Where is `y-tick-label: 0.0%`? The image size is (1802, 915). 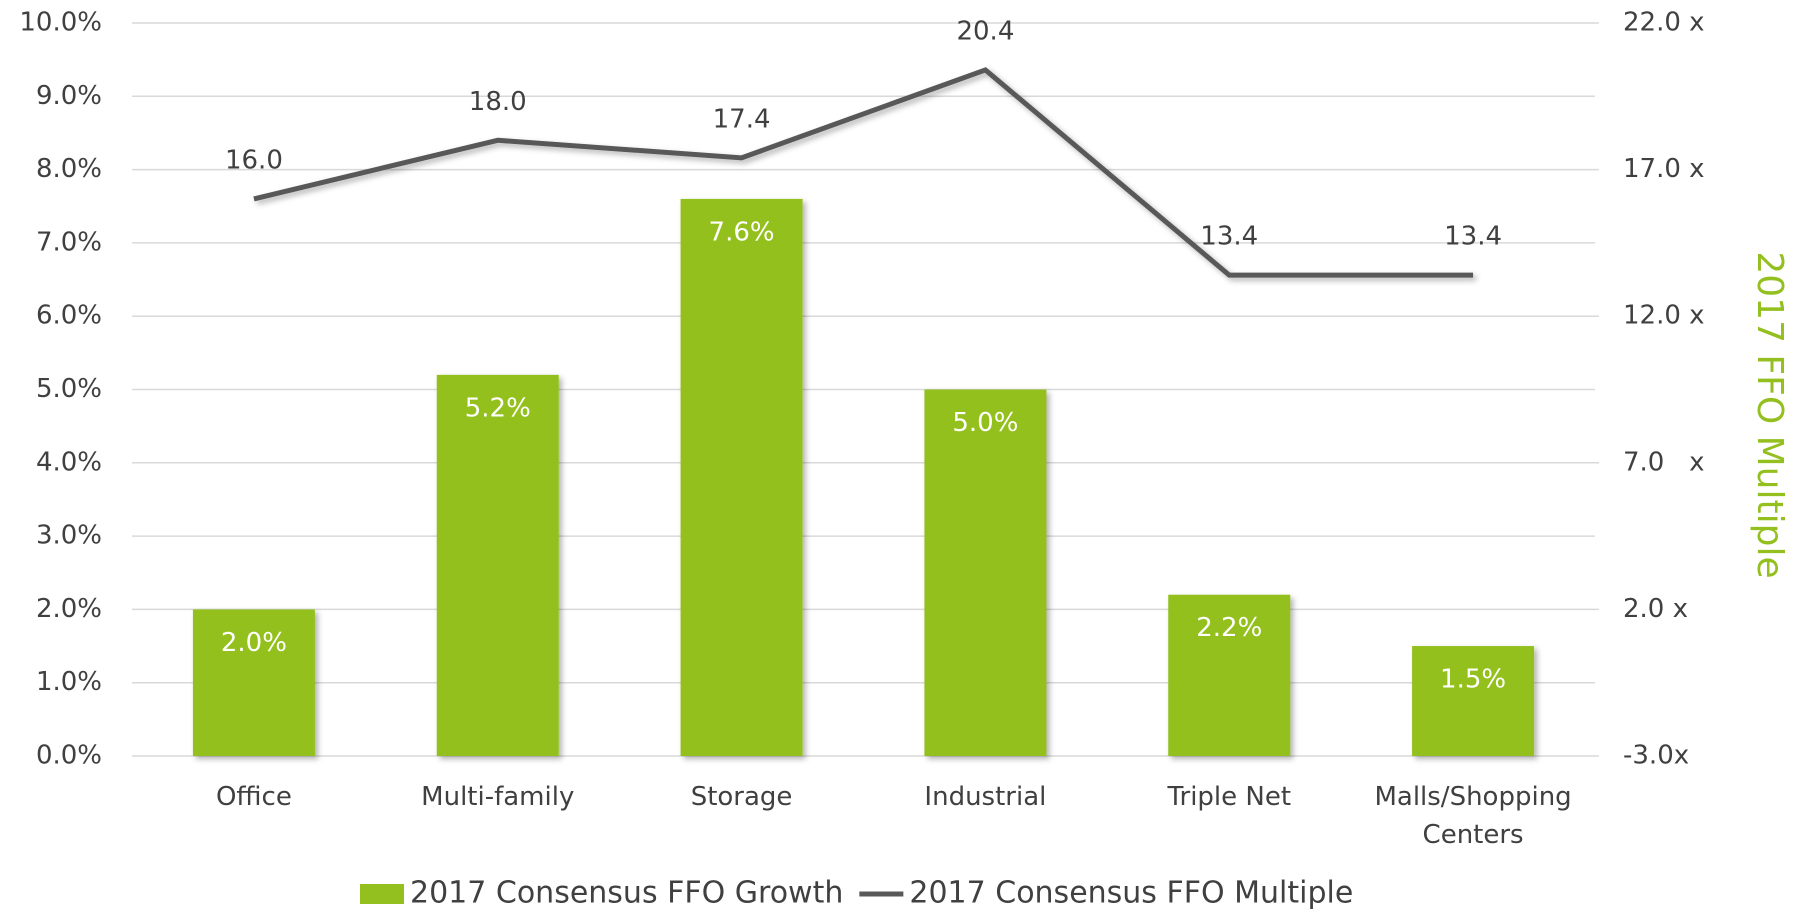 y-tick-label: 0.0% is located at coordinates (69, 756).